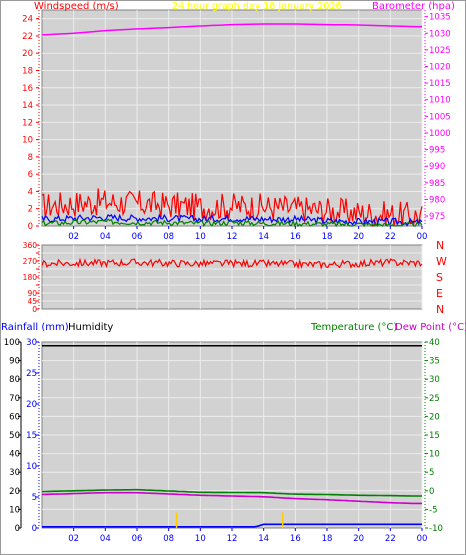 The width and height of the screenshot is (466, 555). Describe the element at coordinates (437, 184) in the screenshot. I see `y-tick-label: 985` at that location.